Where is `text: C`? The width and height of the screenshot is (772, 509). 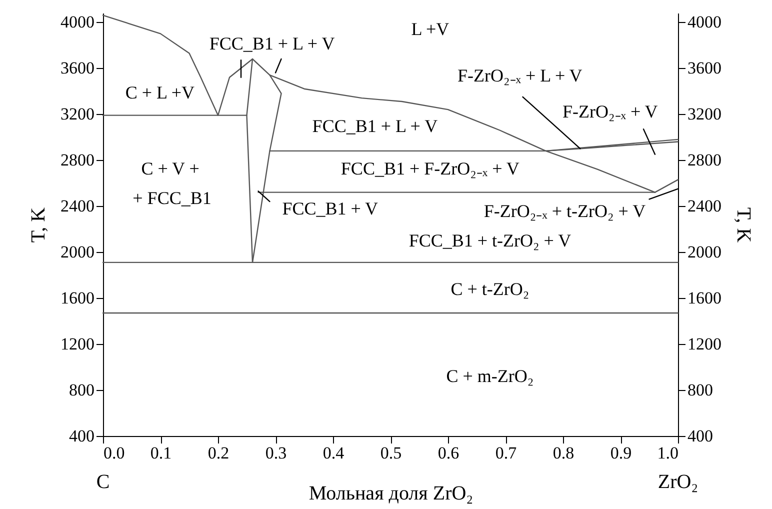 text: C is located at coordinates (103, 482).